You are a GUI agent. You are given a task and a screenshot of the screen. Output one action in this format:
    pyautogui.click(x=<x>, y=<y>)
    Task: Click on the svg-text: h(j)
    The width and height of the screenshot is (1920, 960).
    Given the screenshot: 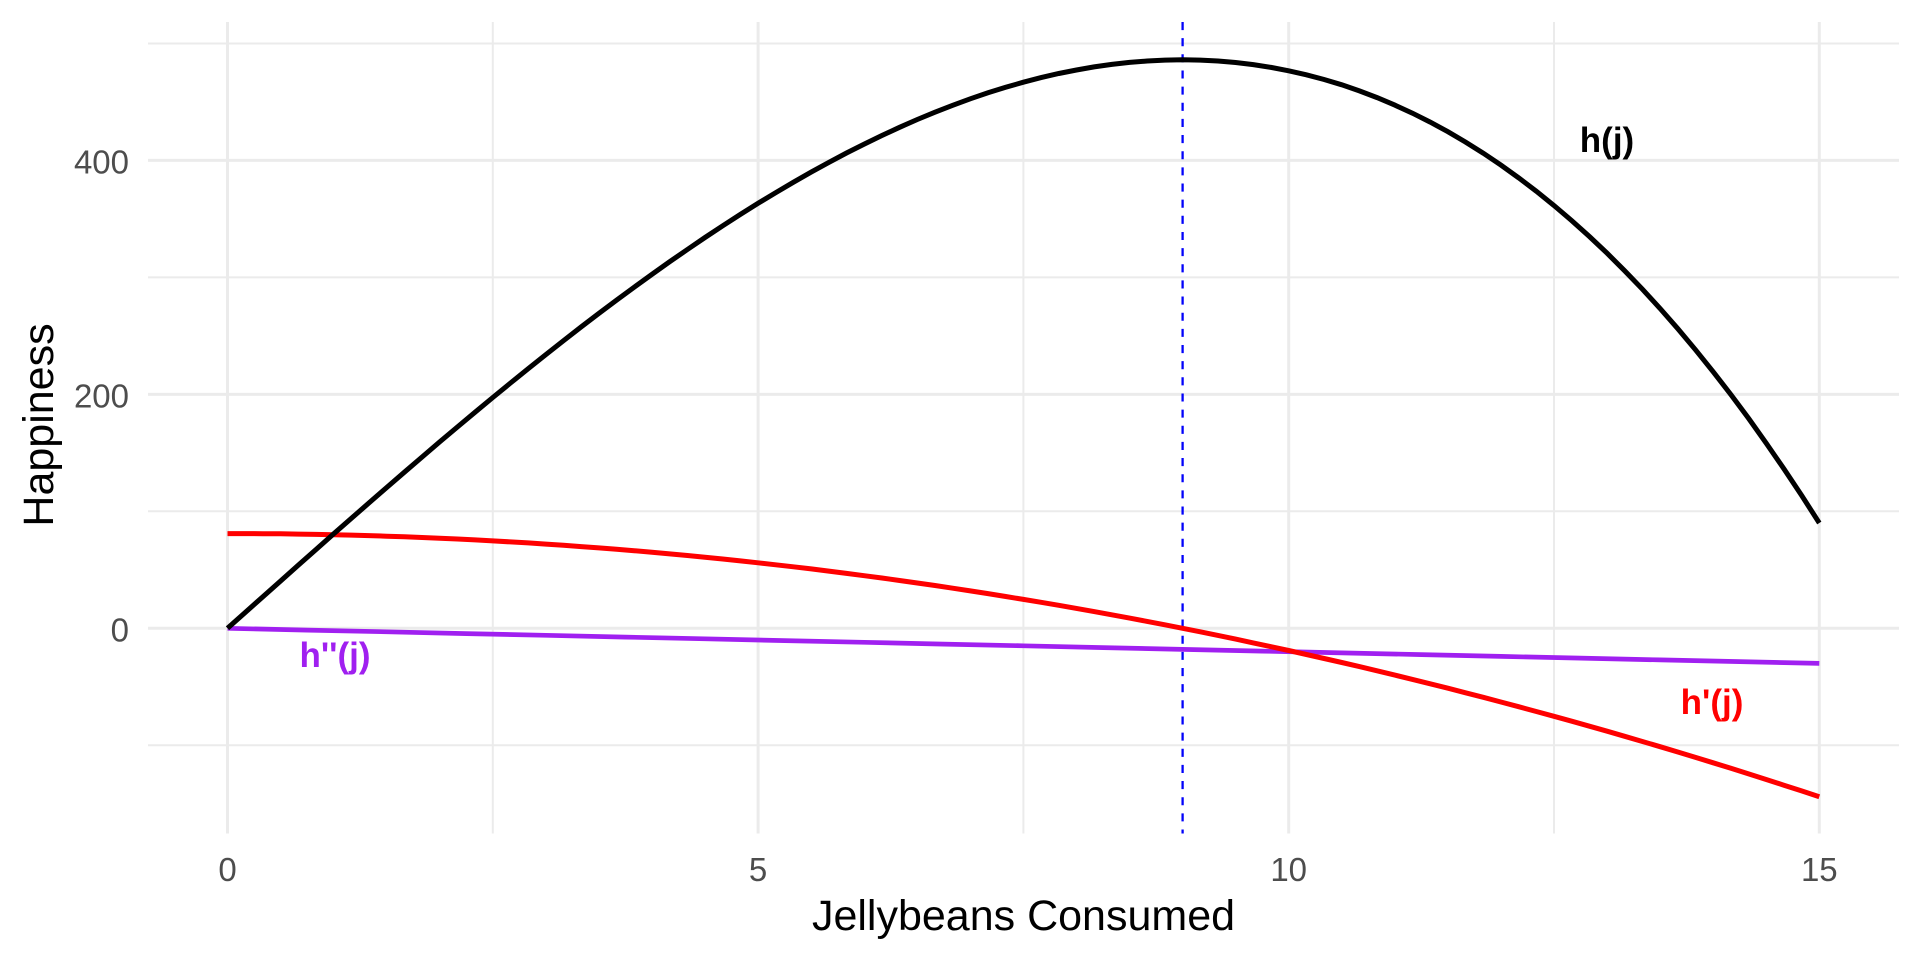 What is the action you would take?
    pyautogui.click(x=1607, y=140)
    